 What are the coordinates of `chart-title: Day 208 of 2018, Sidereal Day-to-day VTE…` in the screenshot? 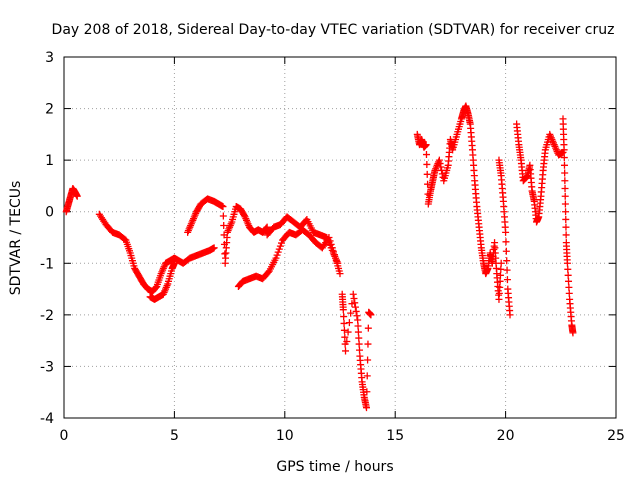 It's located at (333, 30).